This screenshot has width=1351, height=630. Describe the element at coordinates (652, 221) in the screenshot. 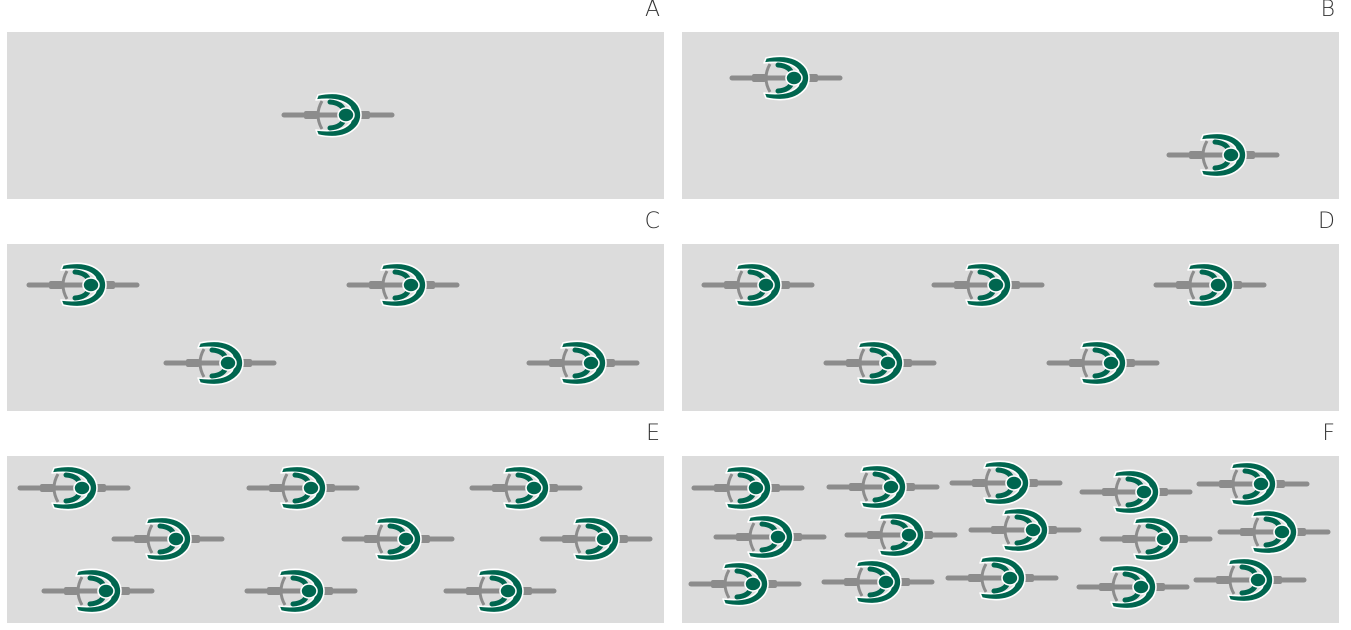

I see `panel-label: C` at that location.